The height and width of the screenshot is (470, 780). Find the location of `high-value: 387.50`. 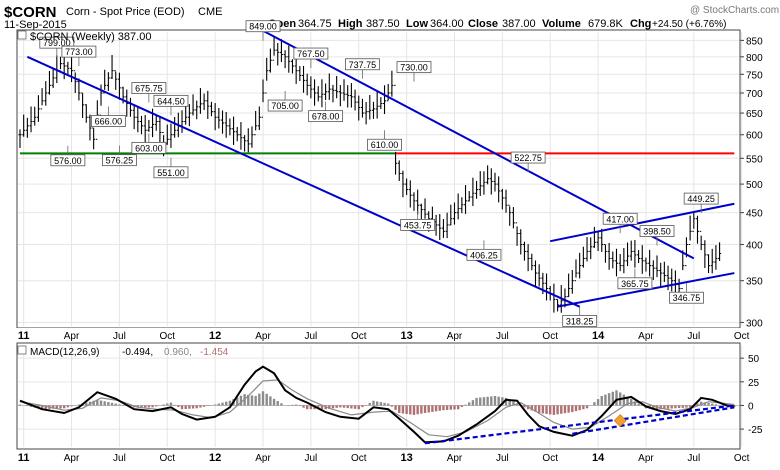

high-value: 387.50 is located at coordinates (383, 24).